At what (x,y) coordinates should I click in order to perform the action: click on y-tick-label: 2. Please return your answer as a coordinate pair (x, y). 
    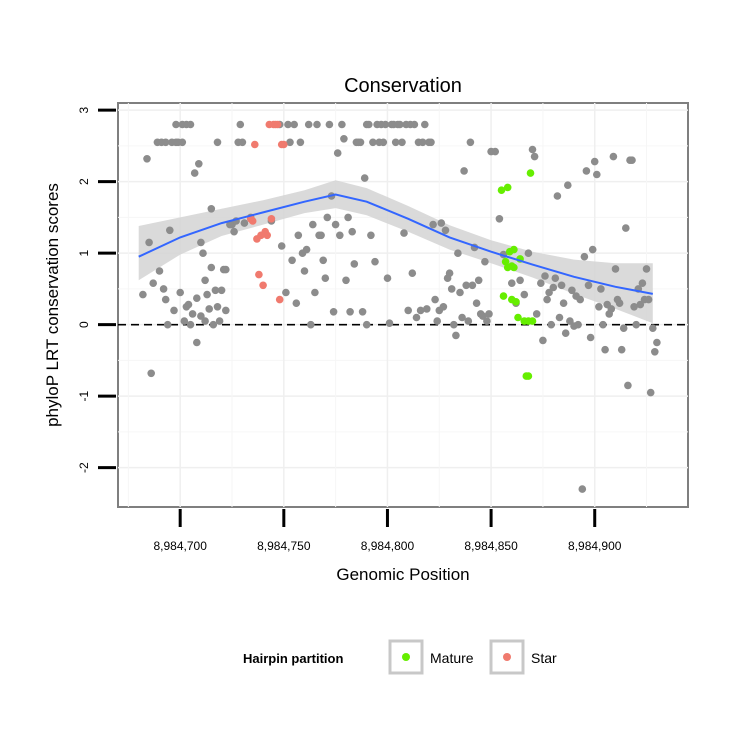
    Looking at the image, I should click on (84, 181).